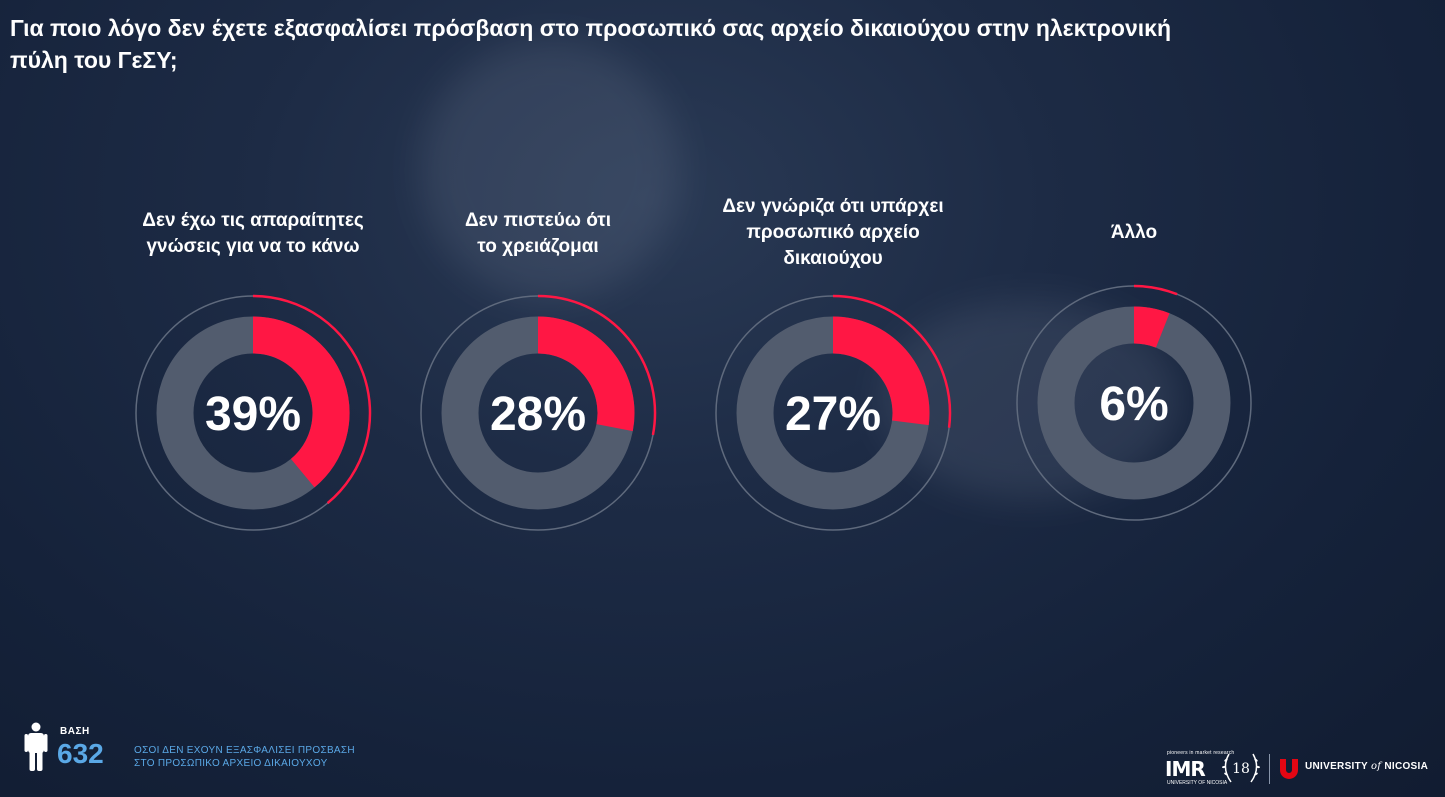  I want to click on unic-logo-icon, so click(1289, 769).